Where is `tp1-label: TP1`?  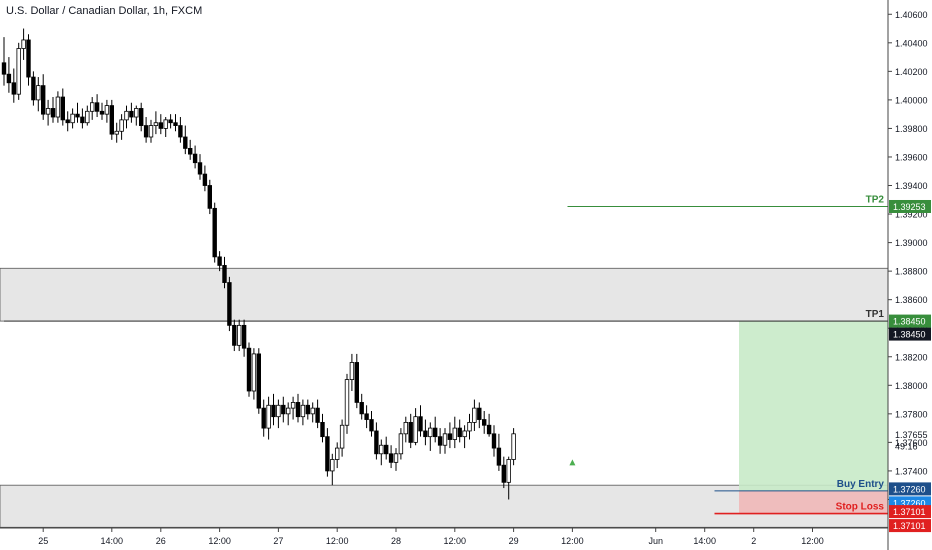 tp1-label: TP1 is located at coordinates (875, 314).